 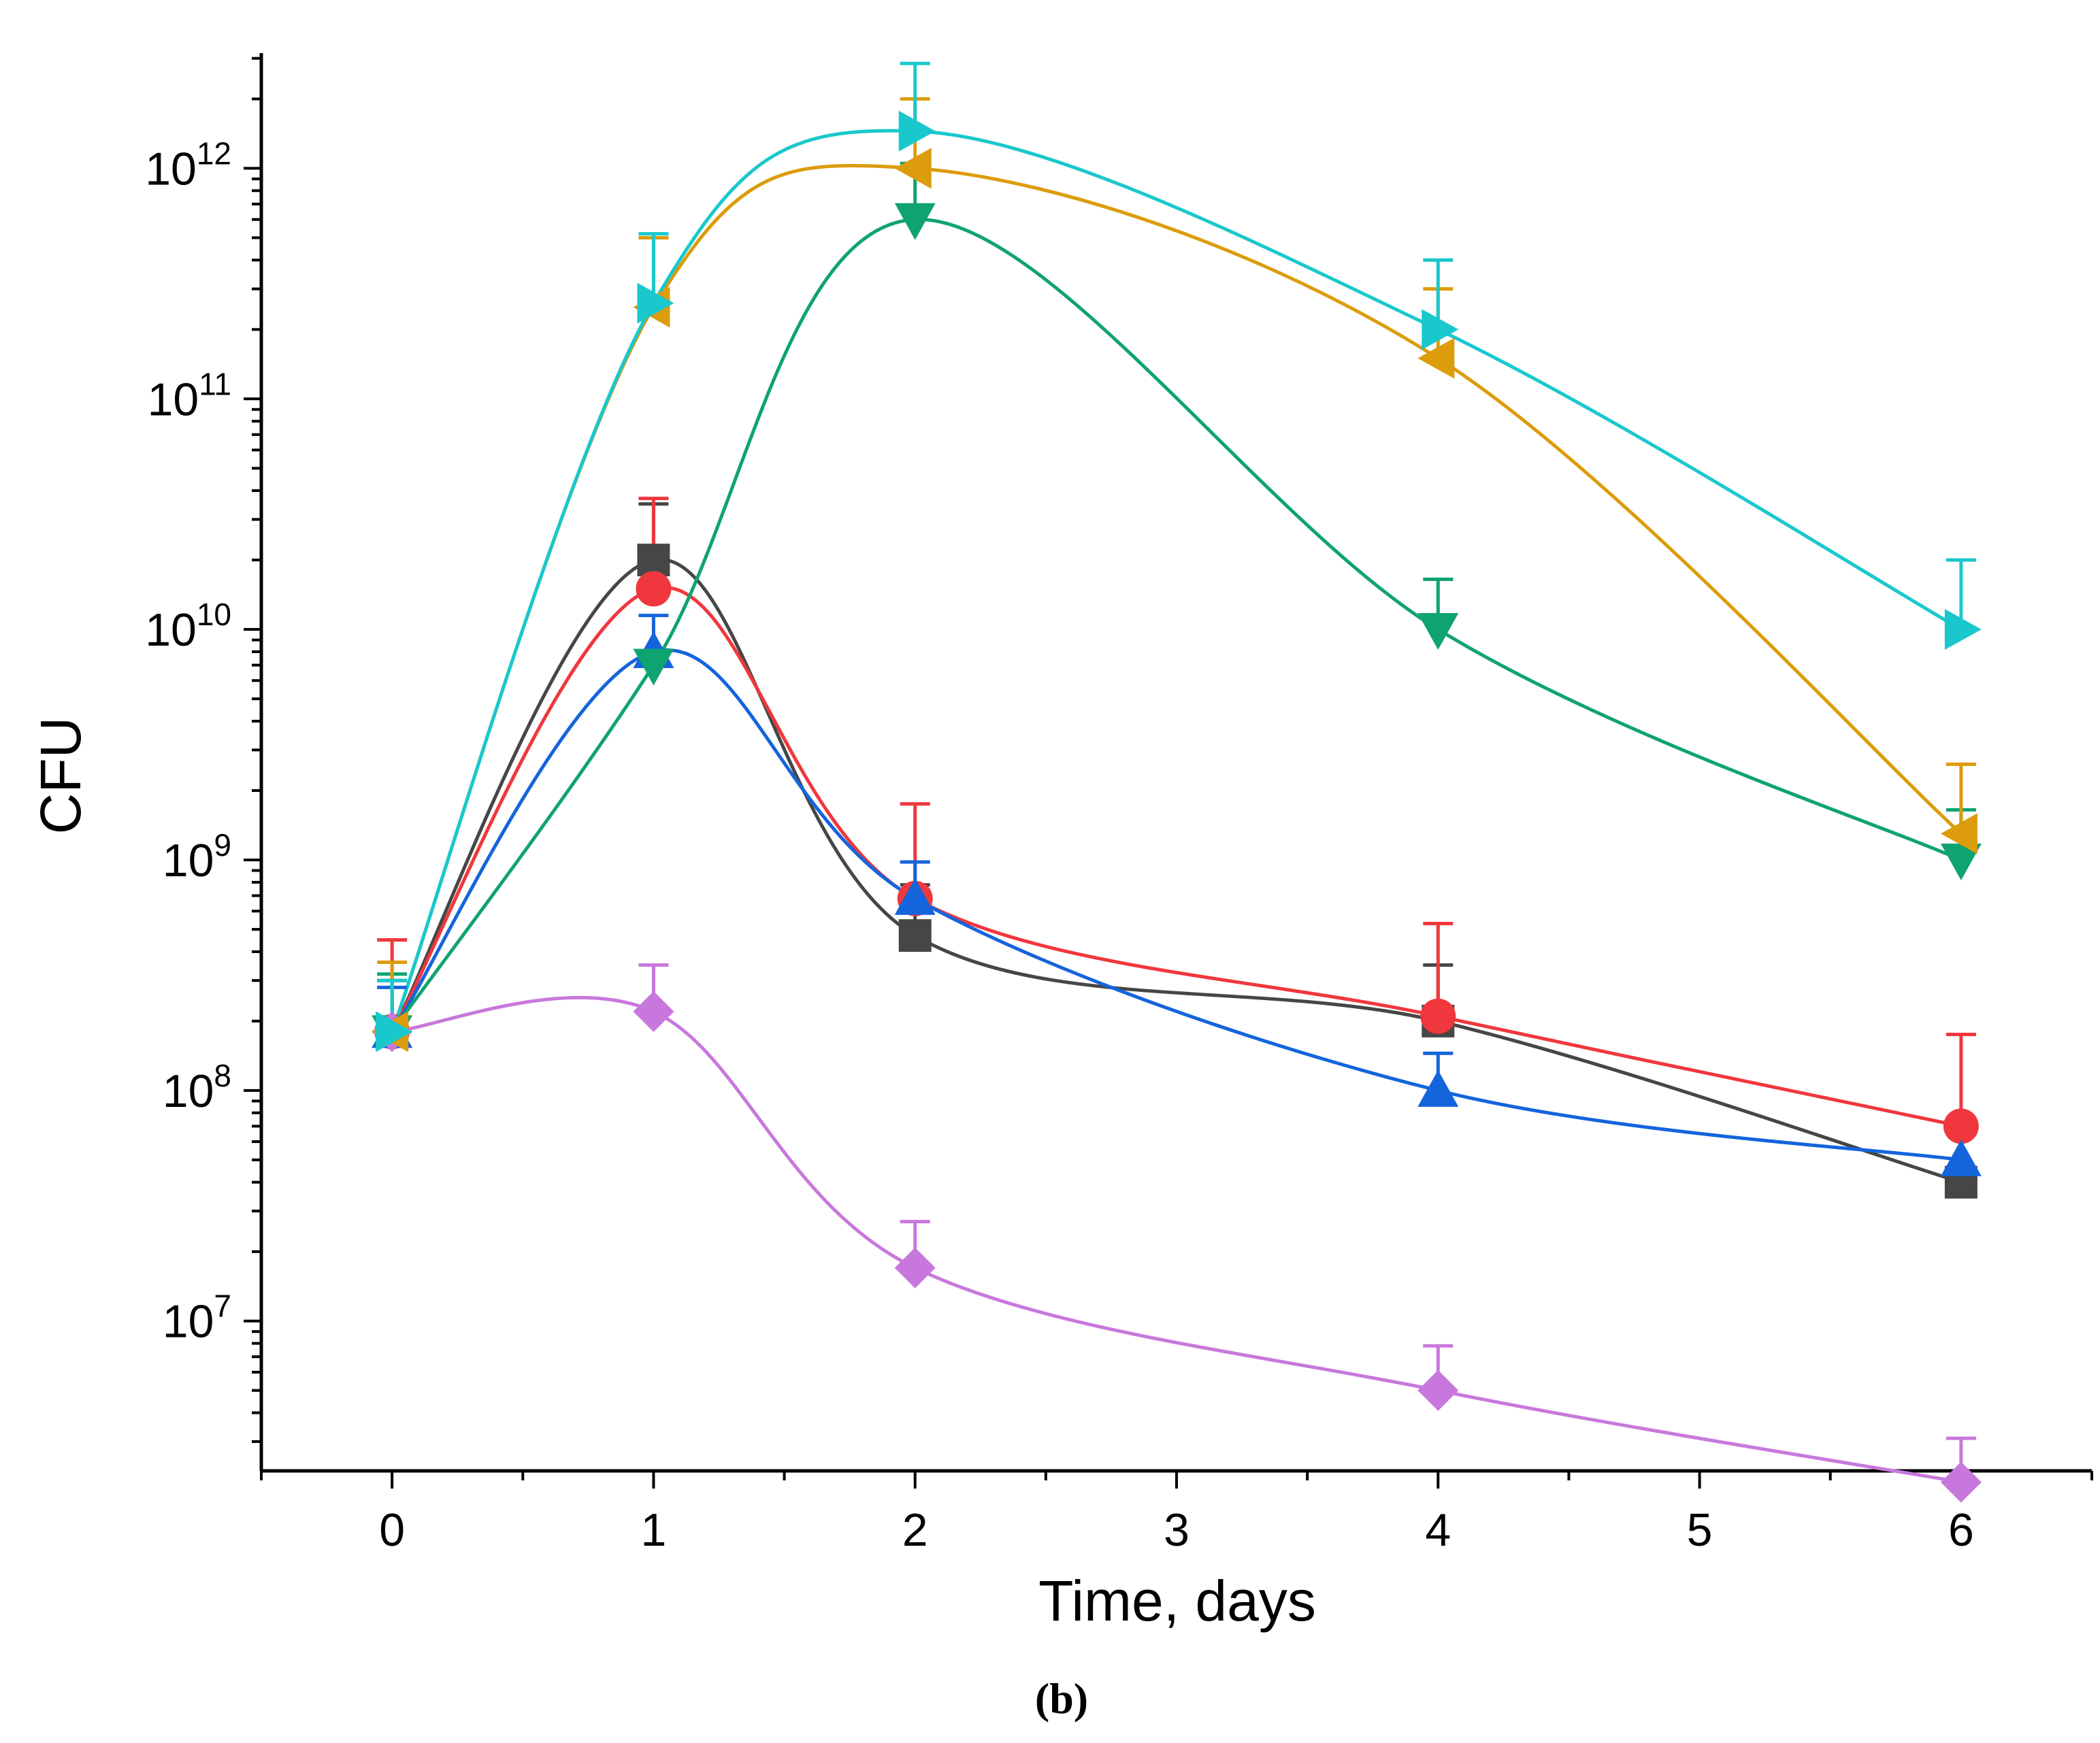 I want to click on y-tick-label: 10⁹, so click(x=197, y=856).